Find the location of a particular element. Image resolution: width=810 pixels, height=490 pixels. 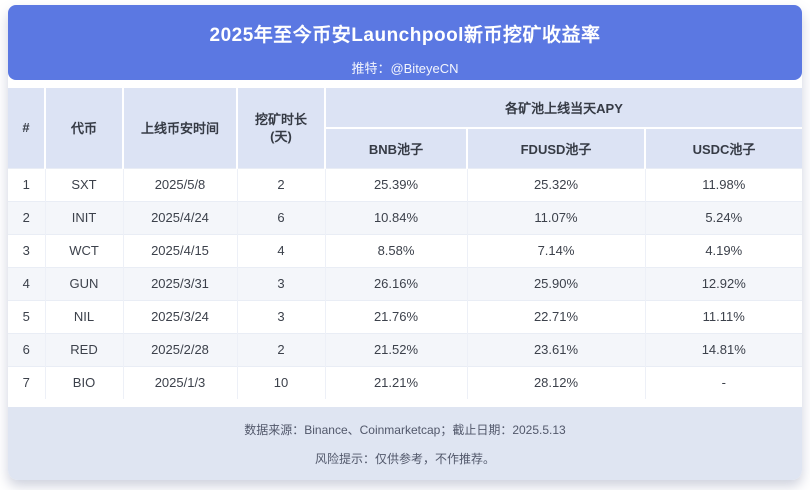

bnb-apy-cell: 21.76% is located at coordinates (396, 316).